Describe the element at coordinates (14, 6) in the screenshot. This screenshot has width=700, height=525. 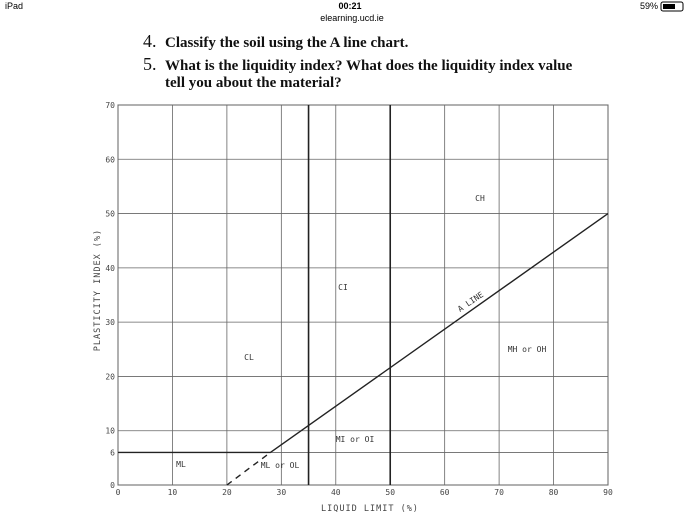
I see `device-name: iPad` at that location.